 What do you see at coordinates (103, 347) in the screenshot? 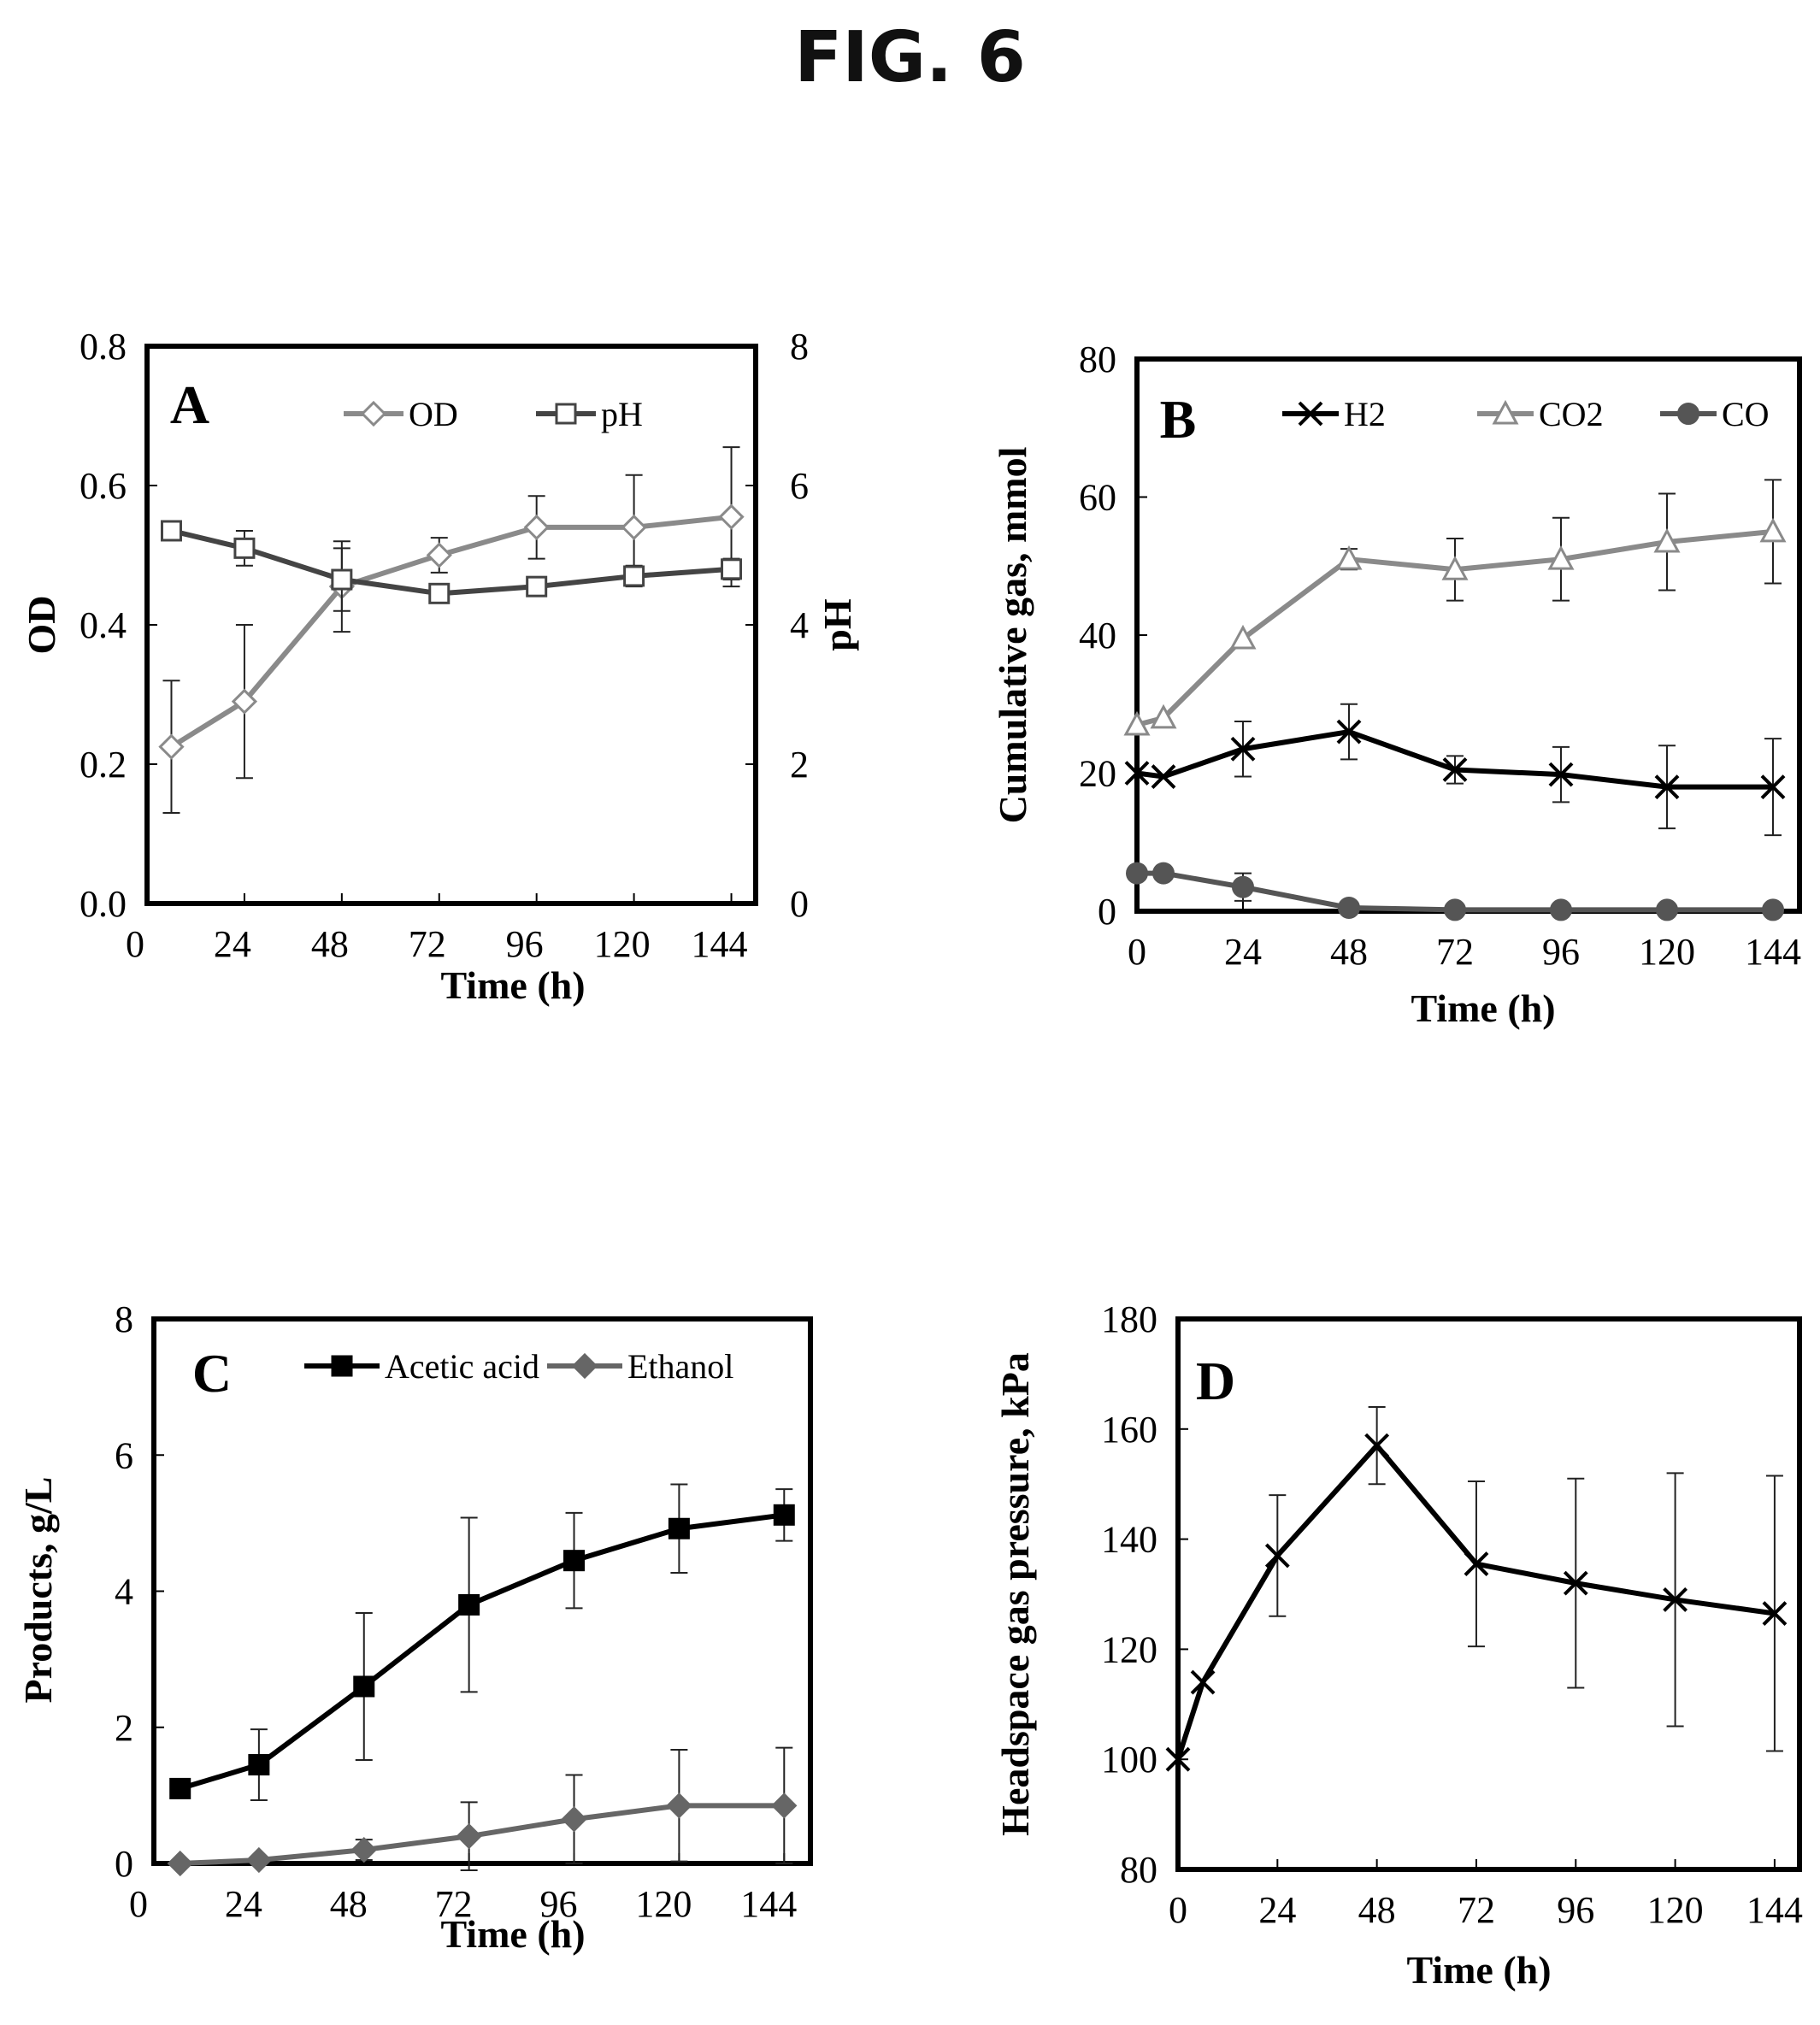
I see `panel-a-y-tick-label: 0.8` at bounding box center [103, 347].